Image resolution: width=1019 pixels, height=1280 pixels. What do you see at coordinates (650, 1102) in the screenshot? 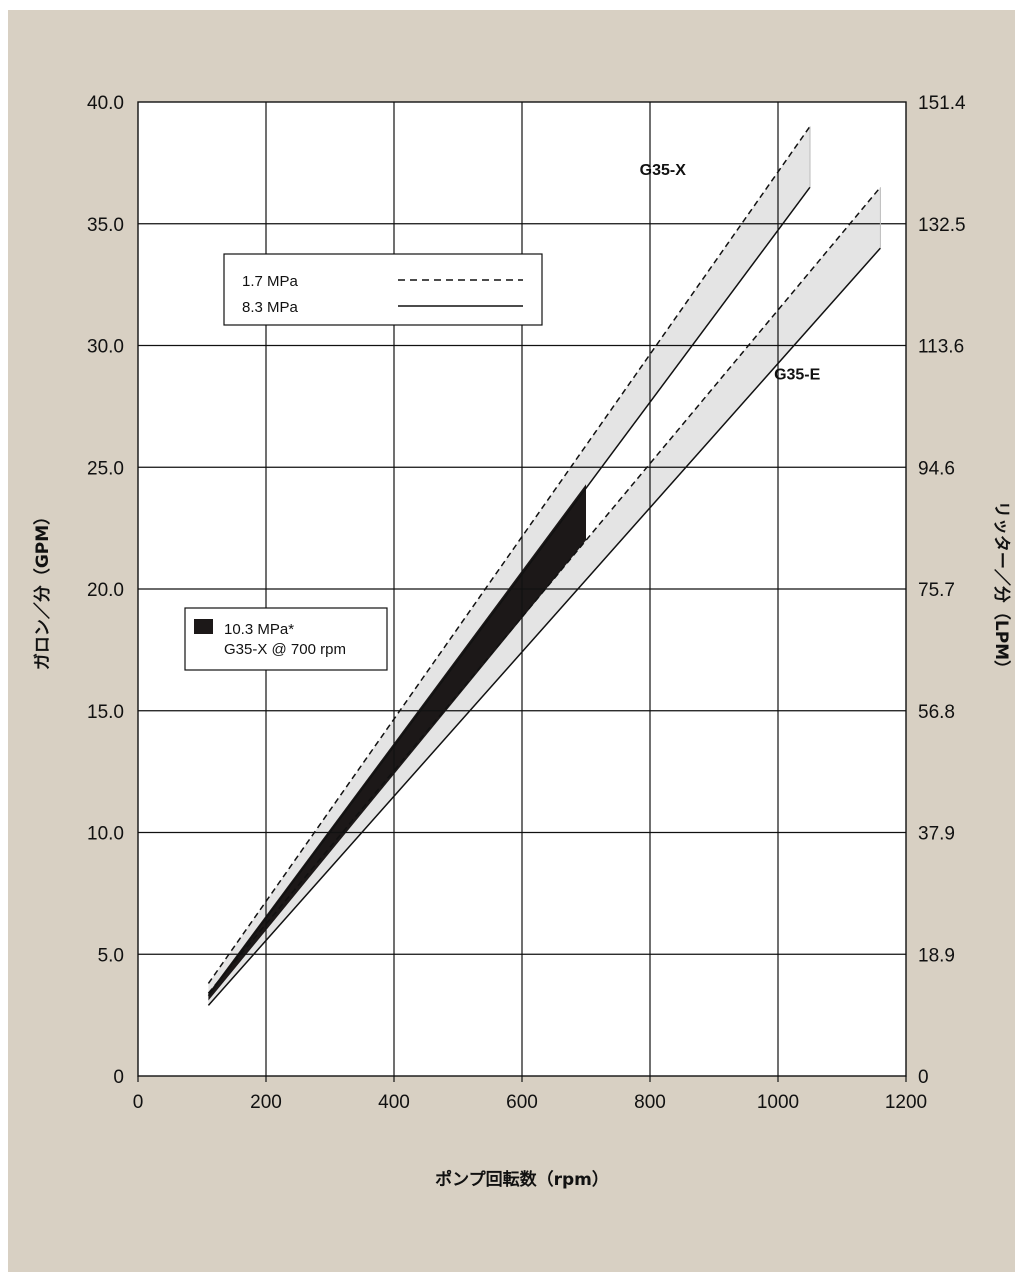
I see `x-tick-label-4: 800` at bounding box center [650, 1102].